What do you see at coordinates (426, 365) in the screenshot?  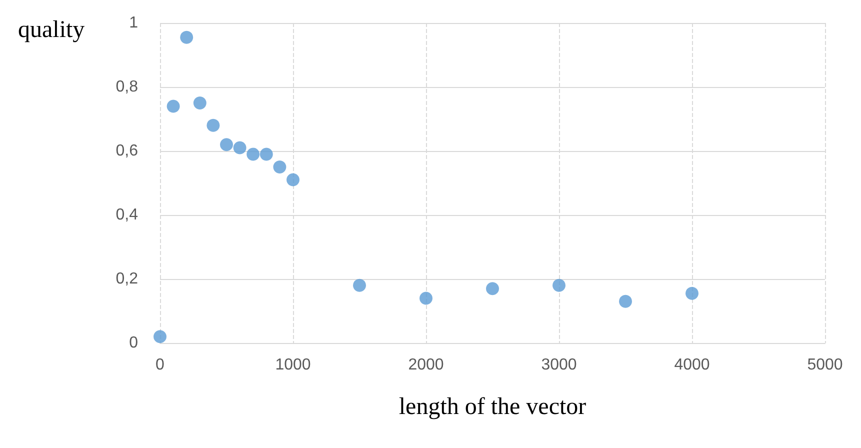 I see `x-tick-label: 2000` at bounding box center [426, 365].